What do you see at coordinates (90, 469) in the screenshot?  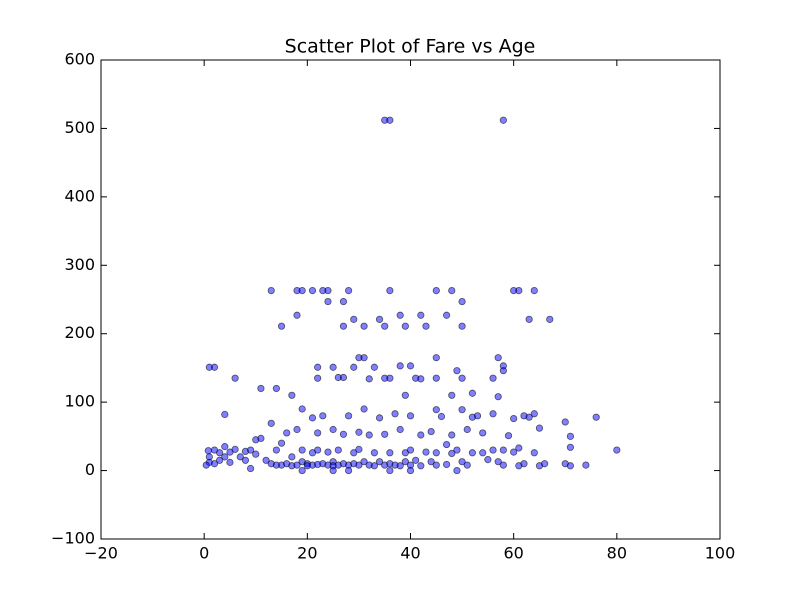 I see `y-tick-label: 0` at bounding box center [90, 469].